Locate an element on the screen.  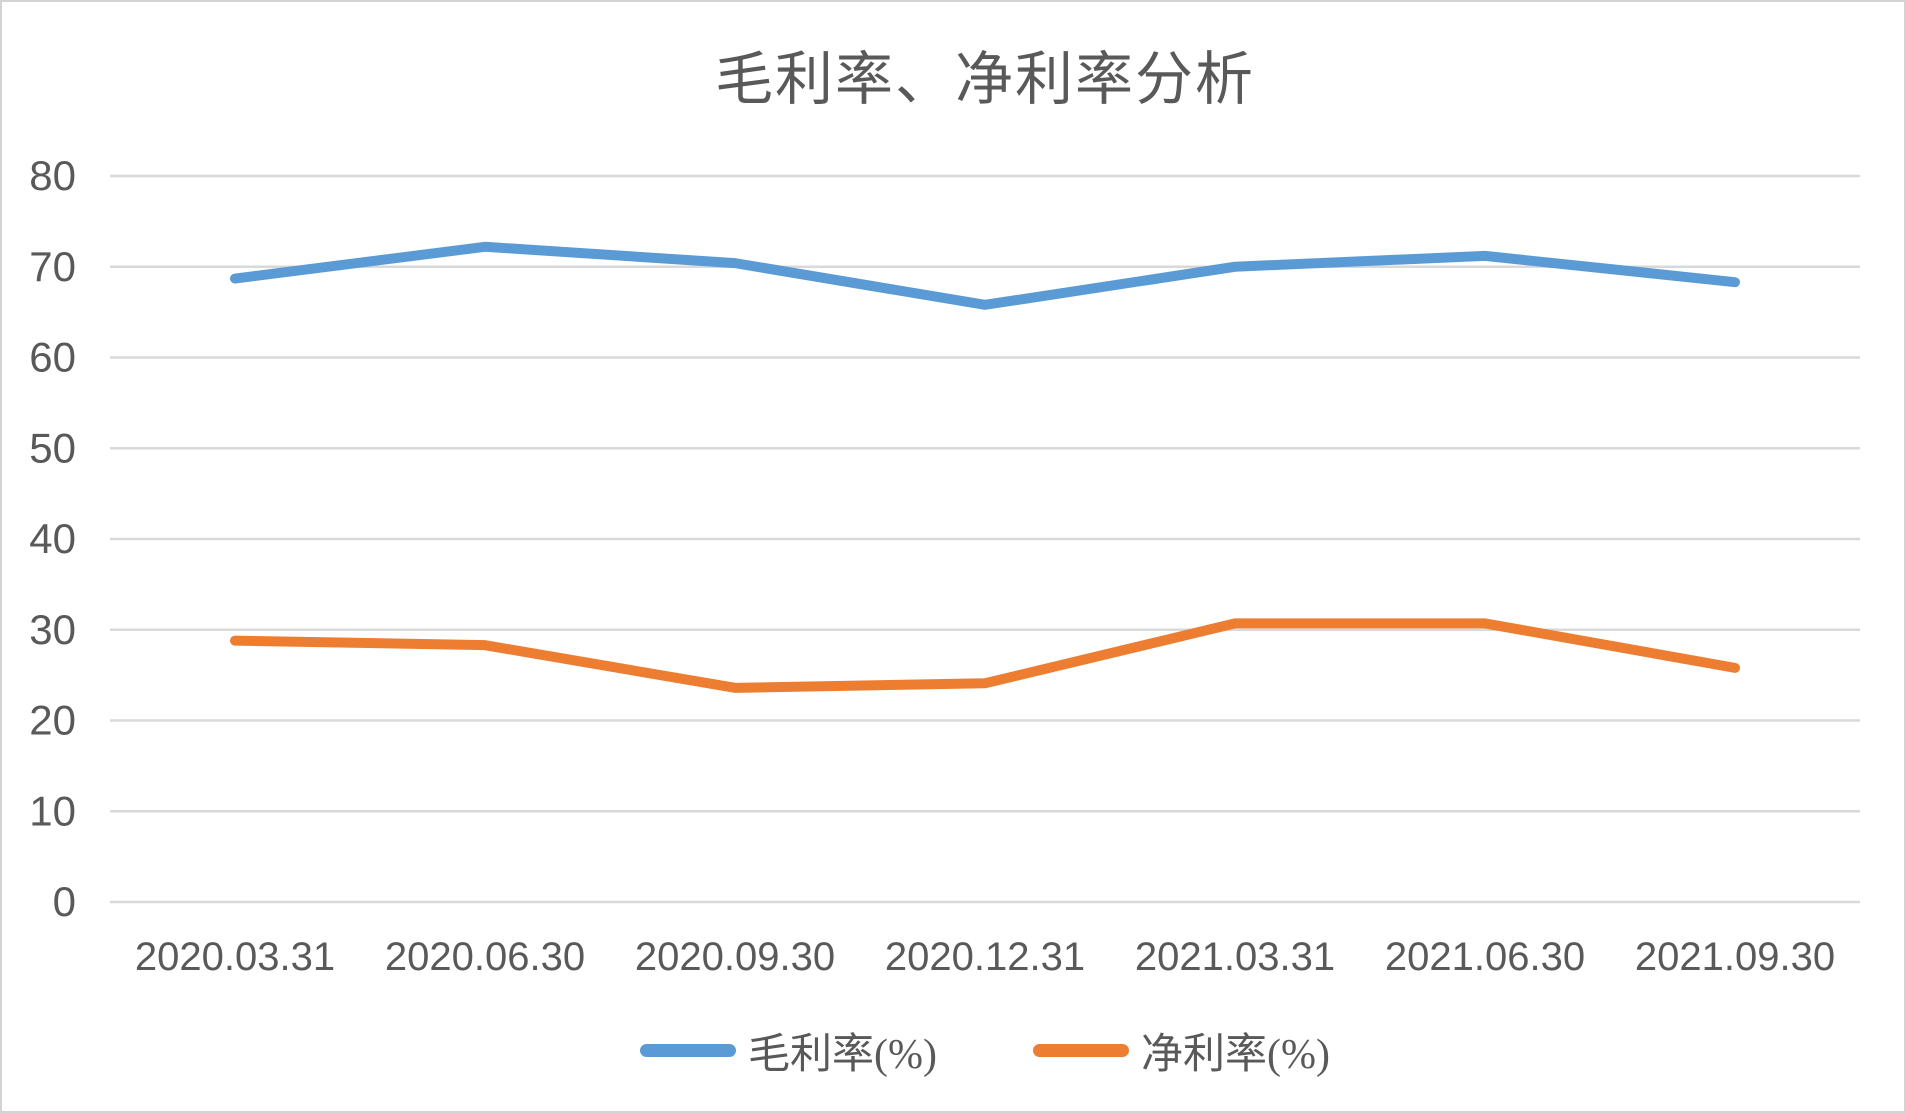
y-tick-label: 70 is located at coordinates (52, 266).